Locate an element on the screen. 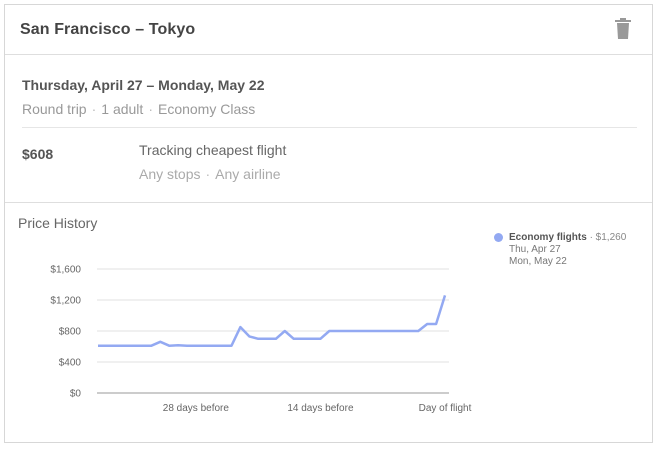  trip-dates: Thursday, April 27 – Monday, May 22 is located at coordinates (143, 85).